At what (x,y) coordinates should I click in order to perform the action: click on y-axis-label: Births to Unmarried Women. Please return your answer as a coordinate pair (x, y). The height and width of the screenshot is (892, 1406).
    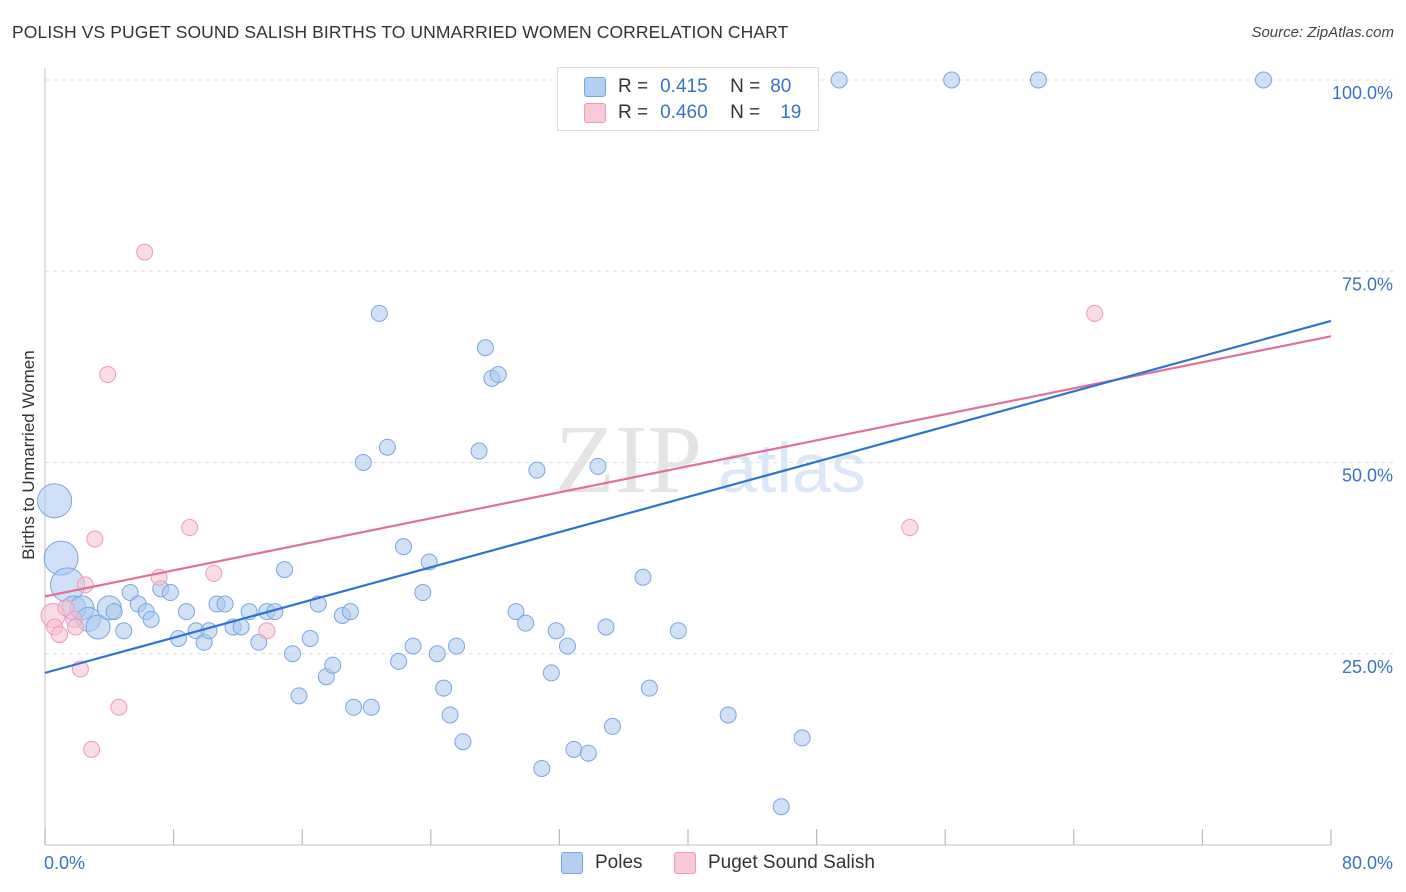
    Looking at the image, I should click on (28, 454).